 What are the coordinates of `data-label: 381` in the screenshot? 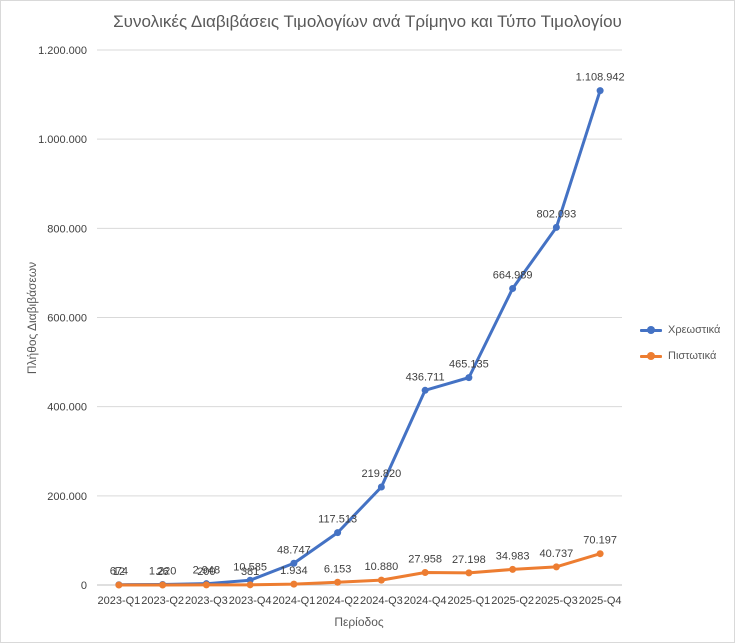 It's located at (250, 572).